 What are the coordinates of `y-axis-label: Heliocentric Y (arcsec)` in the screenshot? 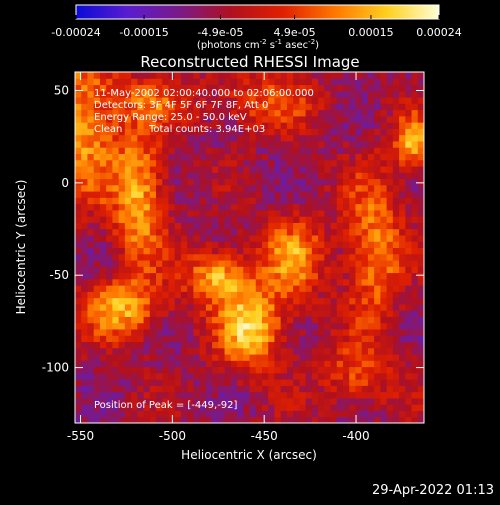 It's located at (21, 247).